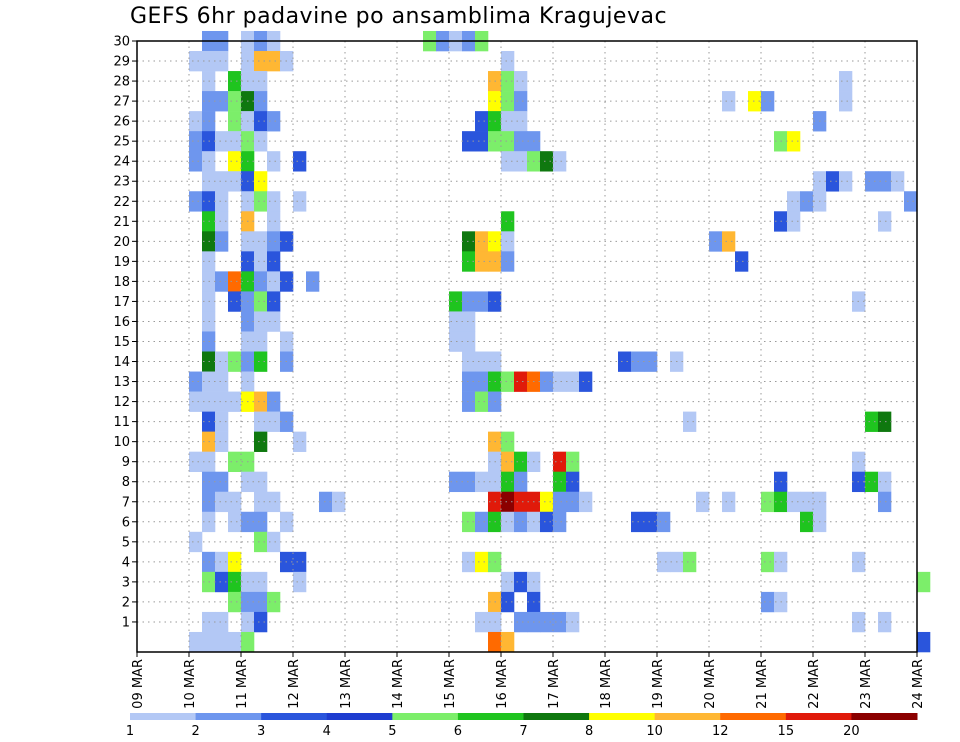 Image resolution: width=960 pixels, height=742 pixels. What do you see at coordinates (121, 222) in the screenshot?
I see `y-tick-label: 21` at bounding box center [121, 222].